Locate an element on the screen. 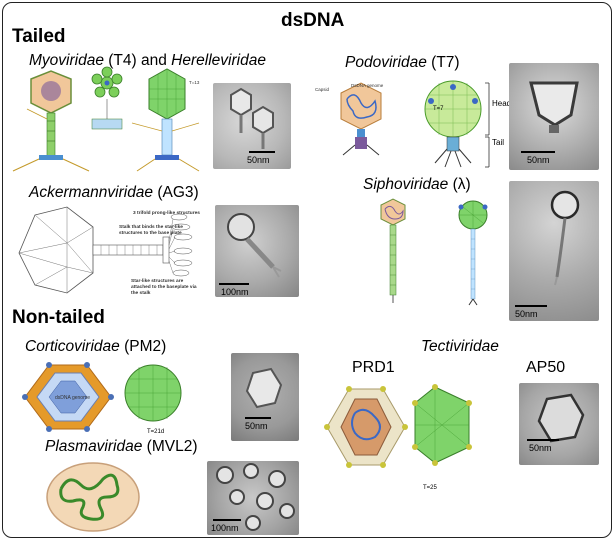  myoviridae-particles is located at coordinates (252, 118).